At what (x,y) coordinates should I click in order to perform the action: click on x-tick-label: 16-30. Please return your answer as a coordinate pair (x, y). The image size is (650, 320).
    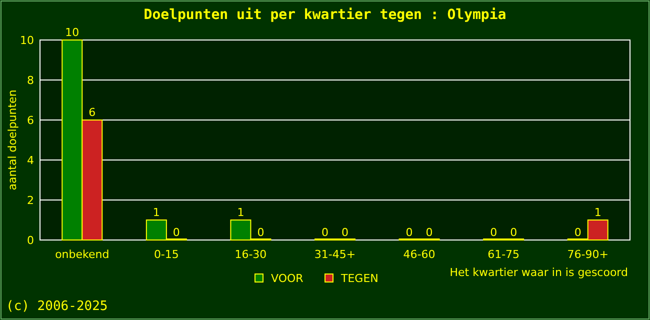
    Looking at the image, I should click on (250, 254).